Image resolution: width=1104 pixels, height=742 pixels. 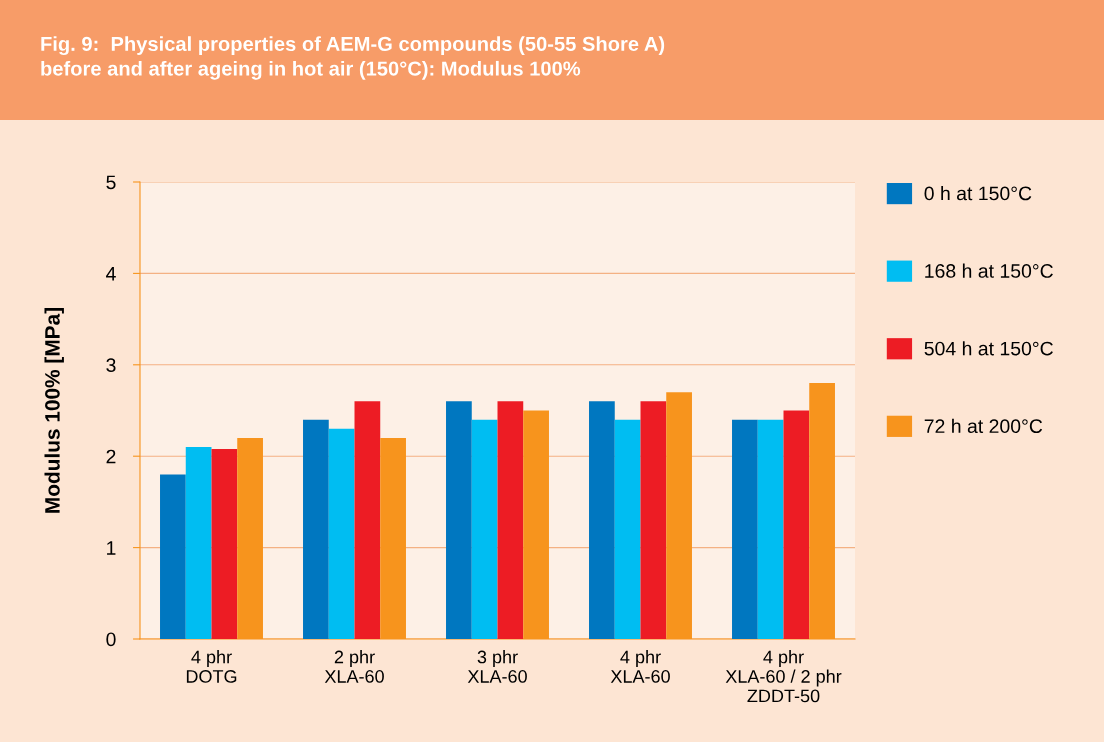 What do you see at coordinates (983, 426) in the screenshot?
I see `legend-label: 72 h at 200°C` at bounding box center [983, 426].